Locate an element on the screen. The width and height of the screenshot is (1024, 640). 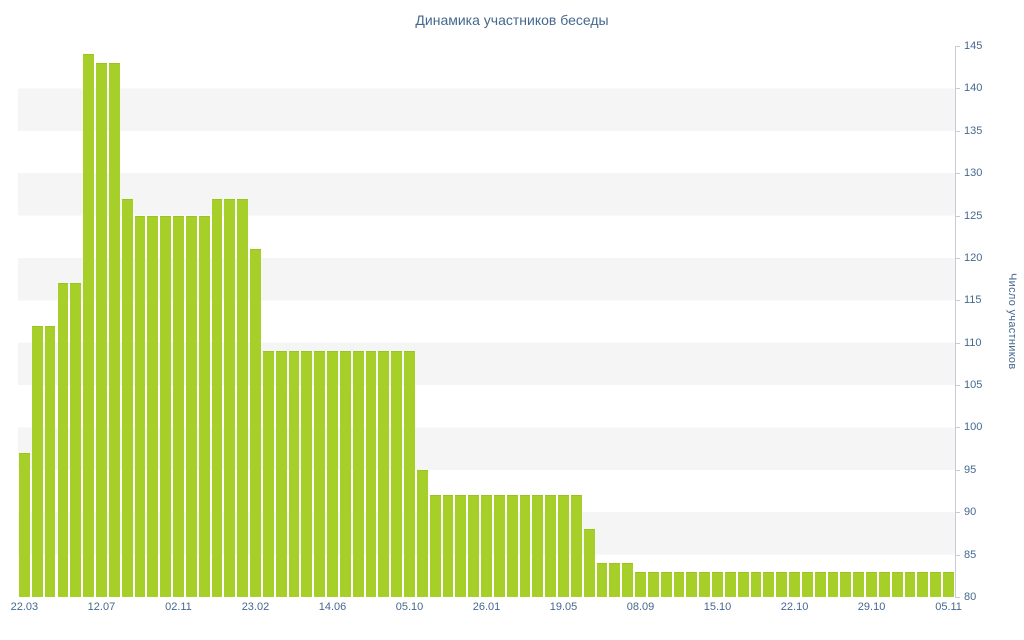
y-tick-label: 110 is located at coordinates (973, 342).